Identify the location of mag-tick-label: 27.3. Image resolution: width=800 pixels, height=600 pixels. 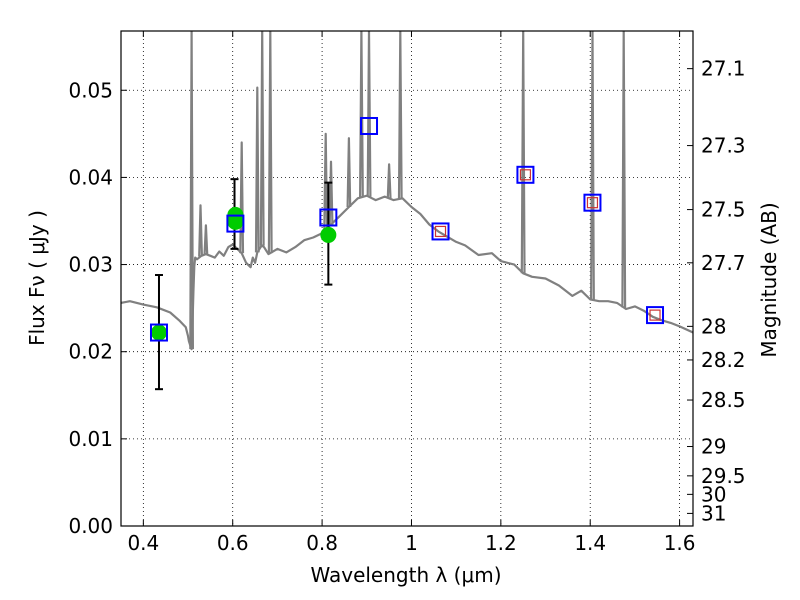
(723, 146).